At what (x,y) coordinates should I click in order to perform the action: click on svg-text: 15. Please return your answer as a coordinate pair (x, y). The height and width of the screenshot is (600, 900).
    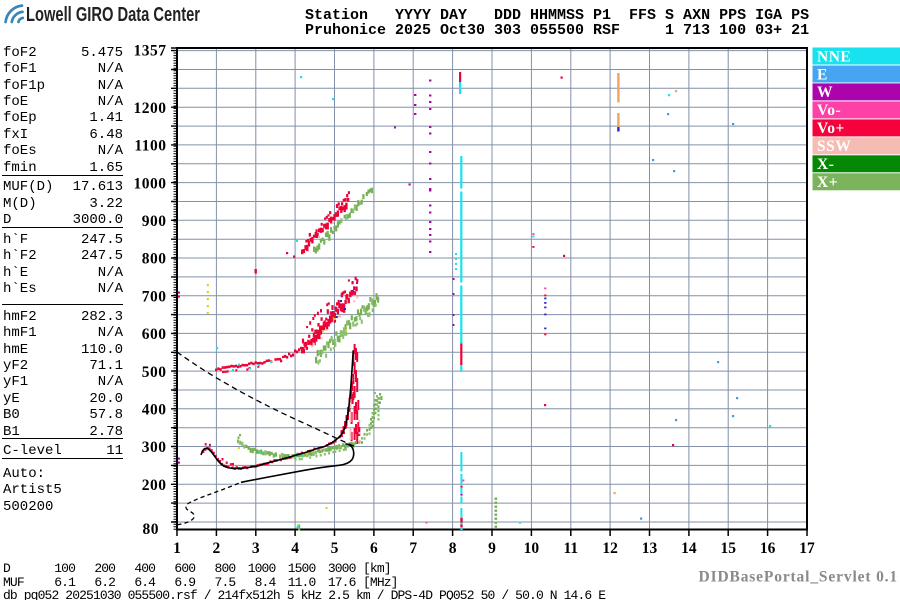
    Looking at the image, I should click on (728, 548).